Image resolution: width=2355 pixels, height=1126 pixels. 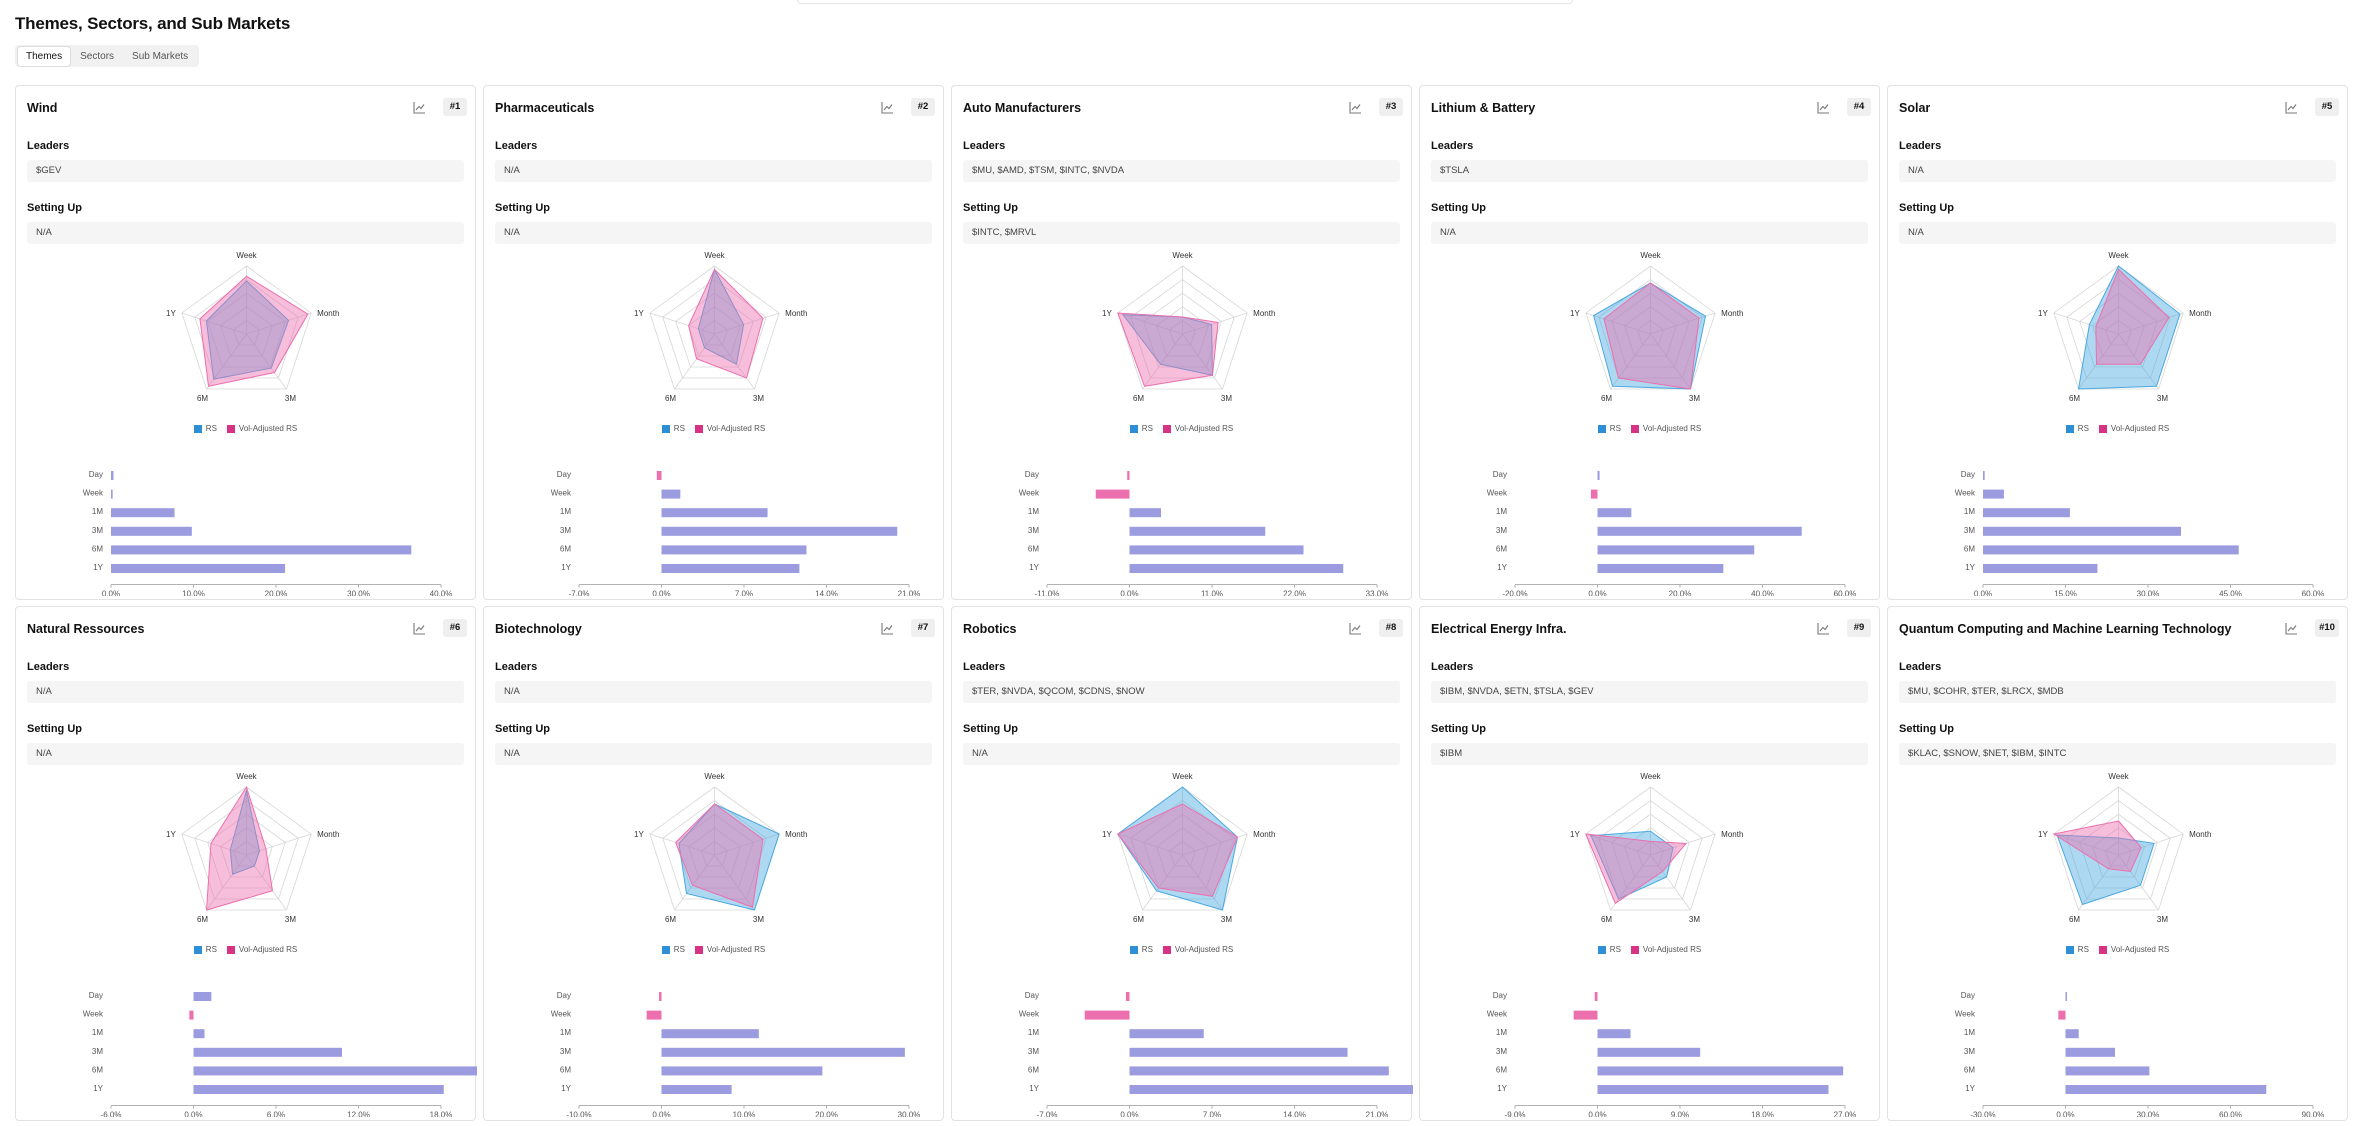 What do you see at coordinates (1762, 1114) in the screenshot?
I see `bar-axis-tick-label: 18.0%` at bounding box center [1762, 1114].